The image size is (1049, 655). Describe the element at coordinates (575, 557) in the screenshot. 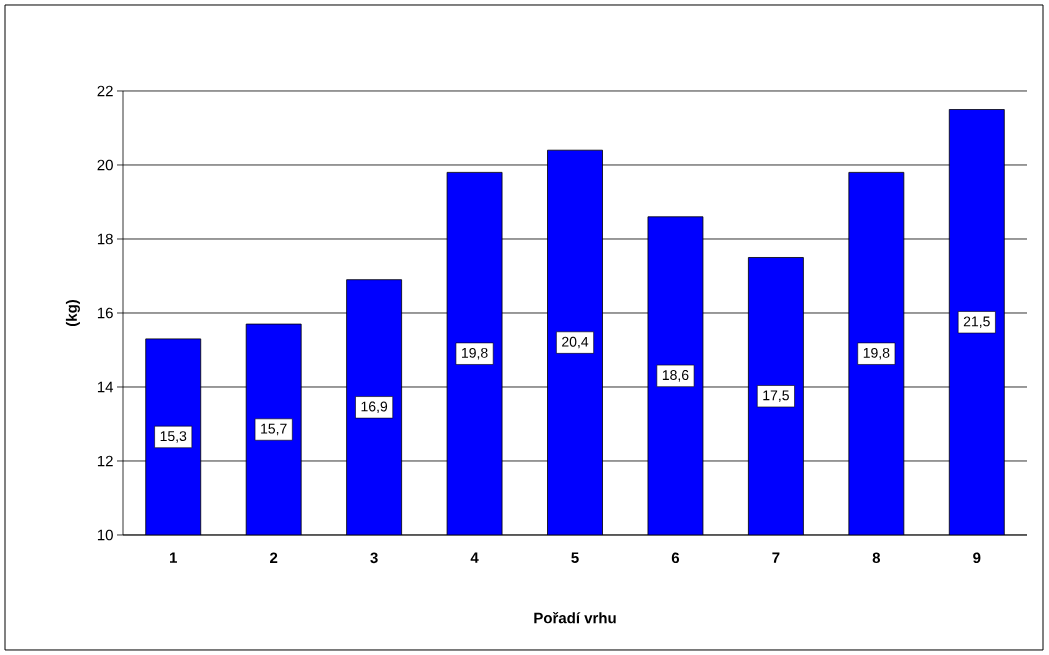

I see `x-tick-label: 5` at that location.